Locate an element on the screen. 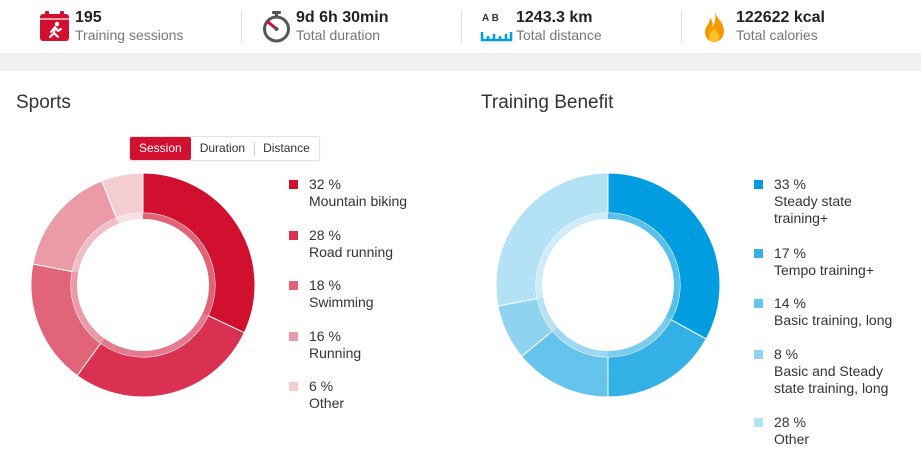  training-session-icon is located at coordinates (54, 26).